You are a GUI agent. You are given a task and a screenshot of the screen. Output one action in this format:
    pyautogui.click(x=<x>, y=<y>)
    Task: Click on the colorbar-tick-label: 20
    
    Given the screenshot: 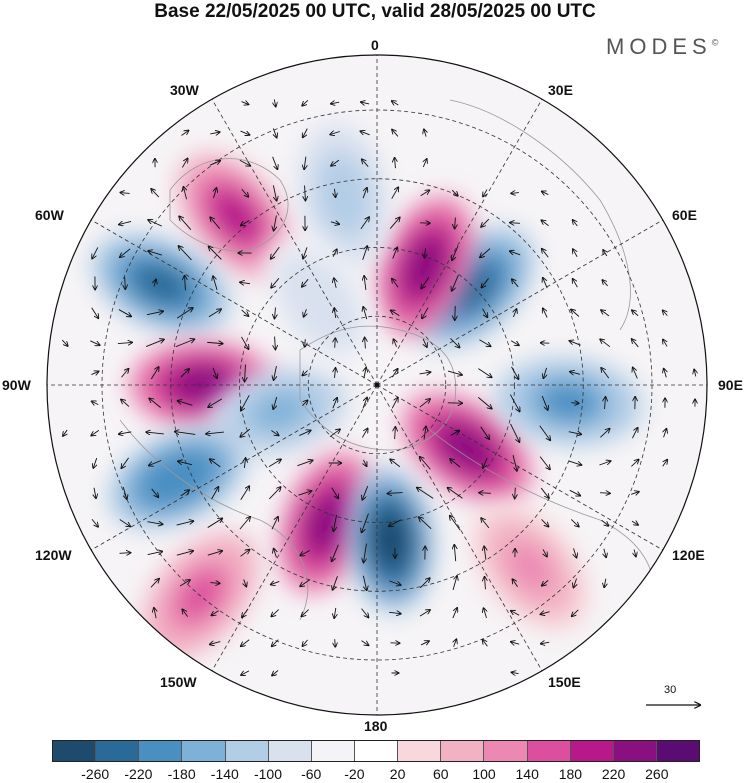 What is the action you would take?
    pyautogui.click(x=397, y=774)
    